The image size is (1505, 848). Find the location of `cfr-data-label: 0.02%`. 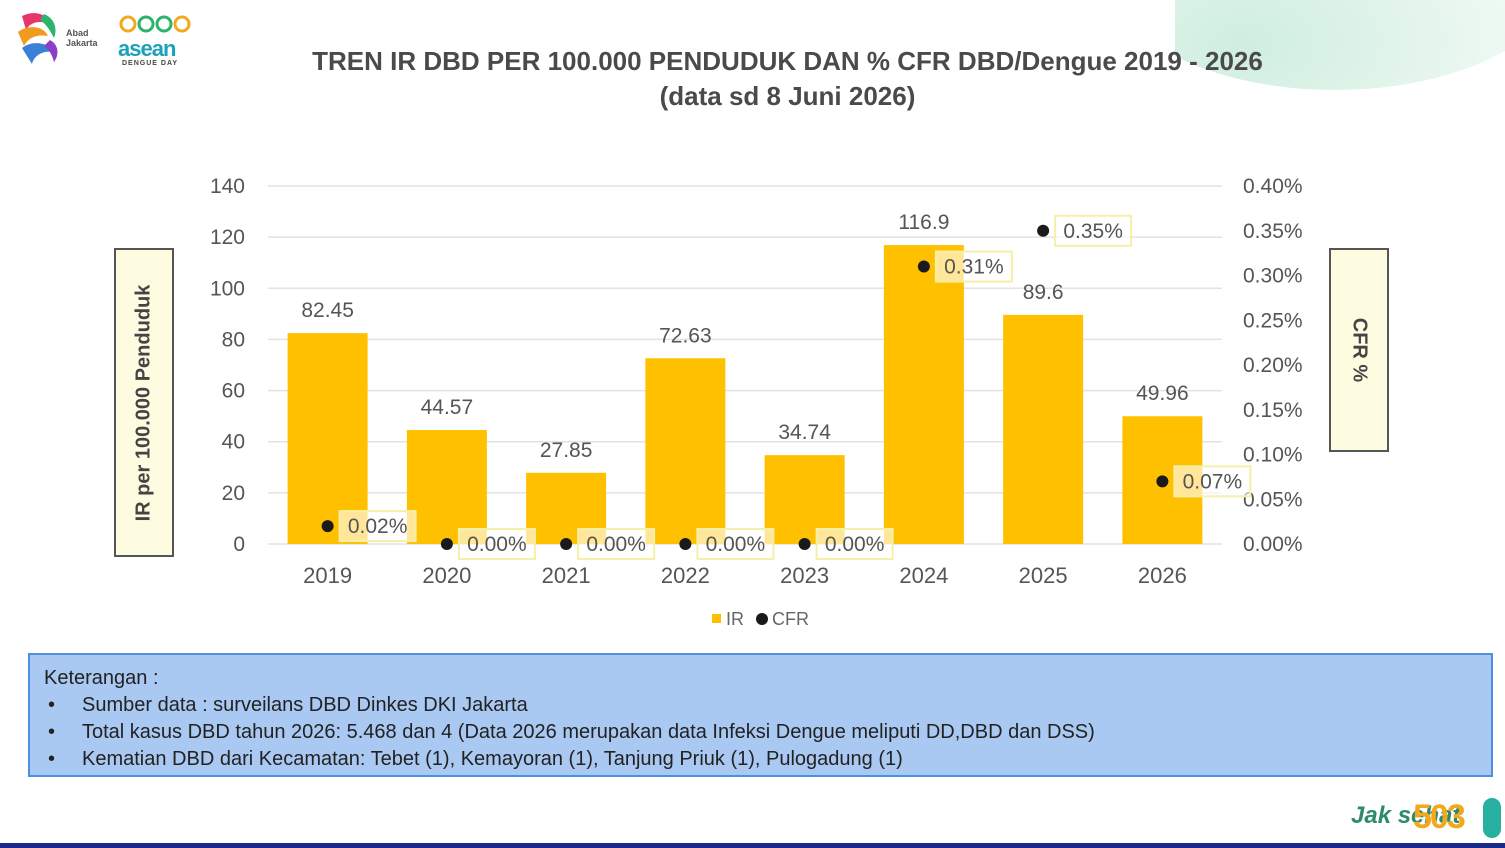

cfr-data-label: 0.02% is located at coordinates (378, 526).